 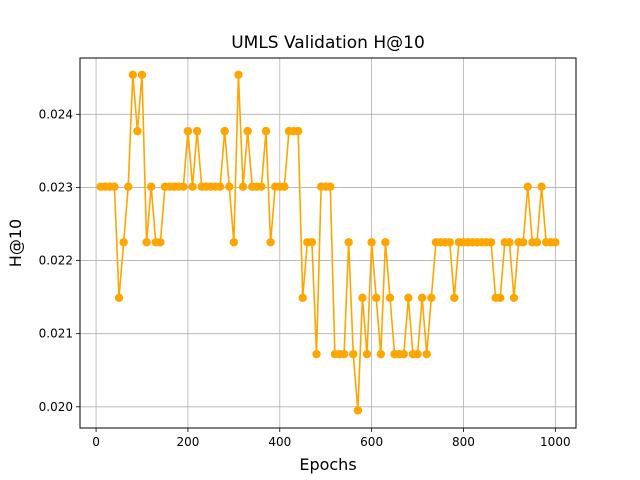 I want to click on y-tick-label: 0.021, so click(x=56, y=334).